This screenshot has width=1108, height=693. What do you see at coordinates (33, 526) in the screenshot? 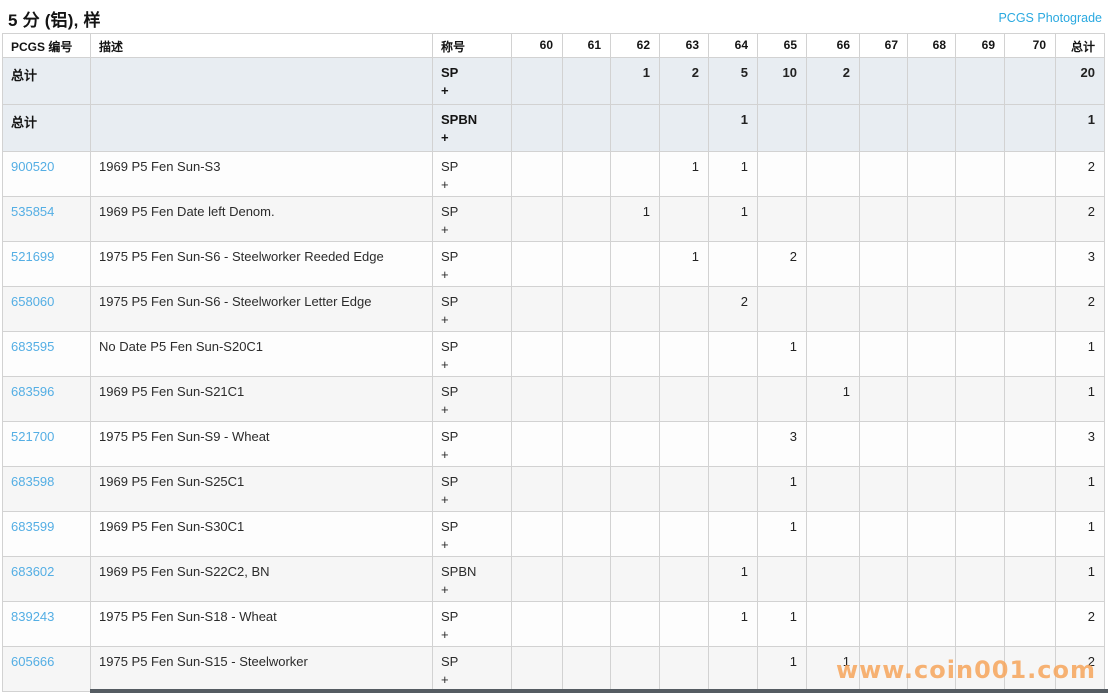
I see `pcgs-number-link: 683599` at bounding box center [33, 526].